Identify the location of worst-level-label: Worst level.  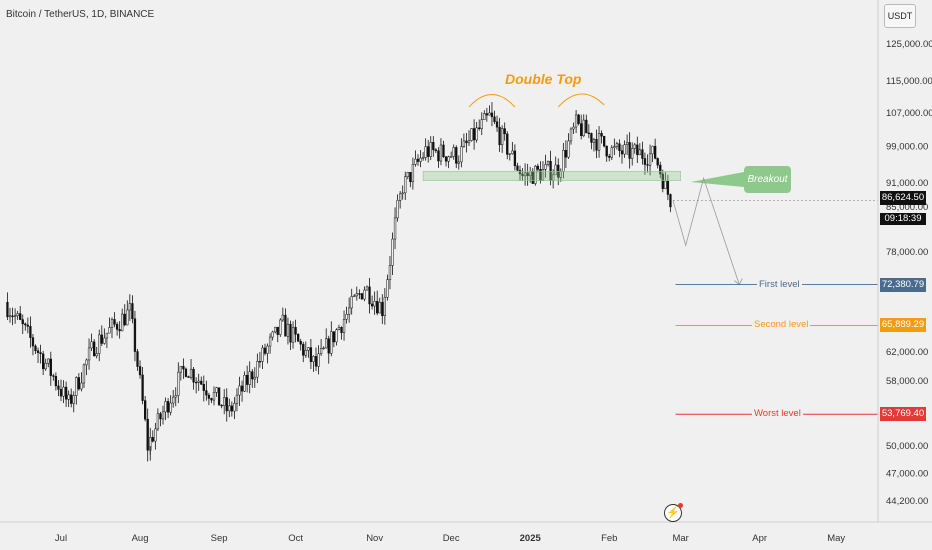
(777, 414).